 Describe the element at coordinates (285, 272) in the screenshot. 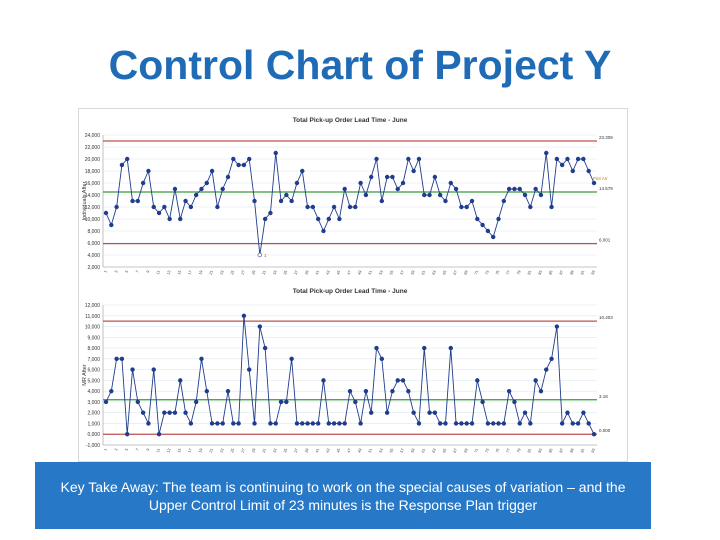

I see `x-tick-label: 35` at that location.